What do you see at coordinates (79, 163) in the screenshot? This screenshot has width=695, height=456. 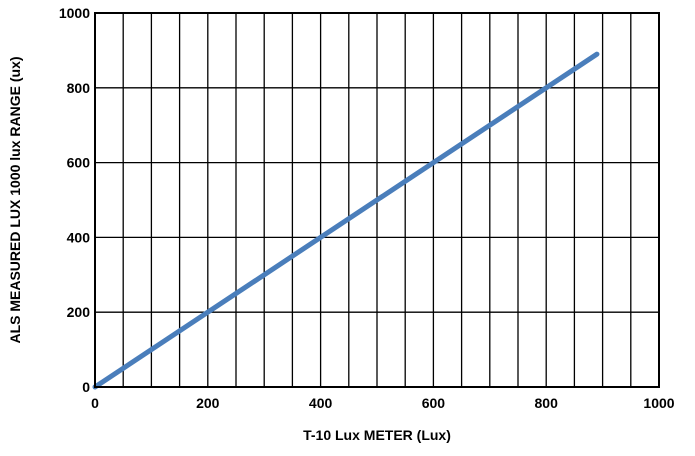 I see `y-tick-label: 600` at bounding box center [79, 163].